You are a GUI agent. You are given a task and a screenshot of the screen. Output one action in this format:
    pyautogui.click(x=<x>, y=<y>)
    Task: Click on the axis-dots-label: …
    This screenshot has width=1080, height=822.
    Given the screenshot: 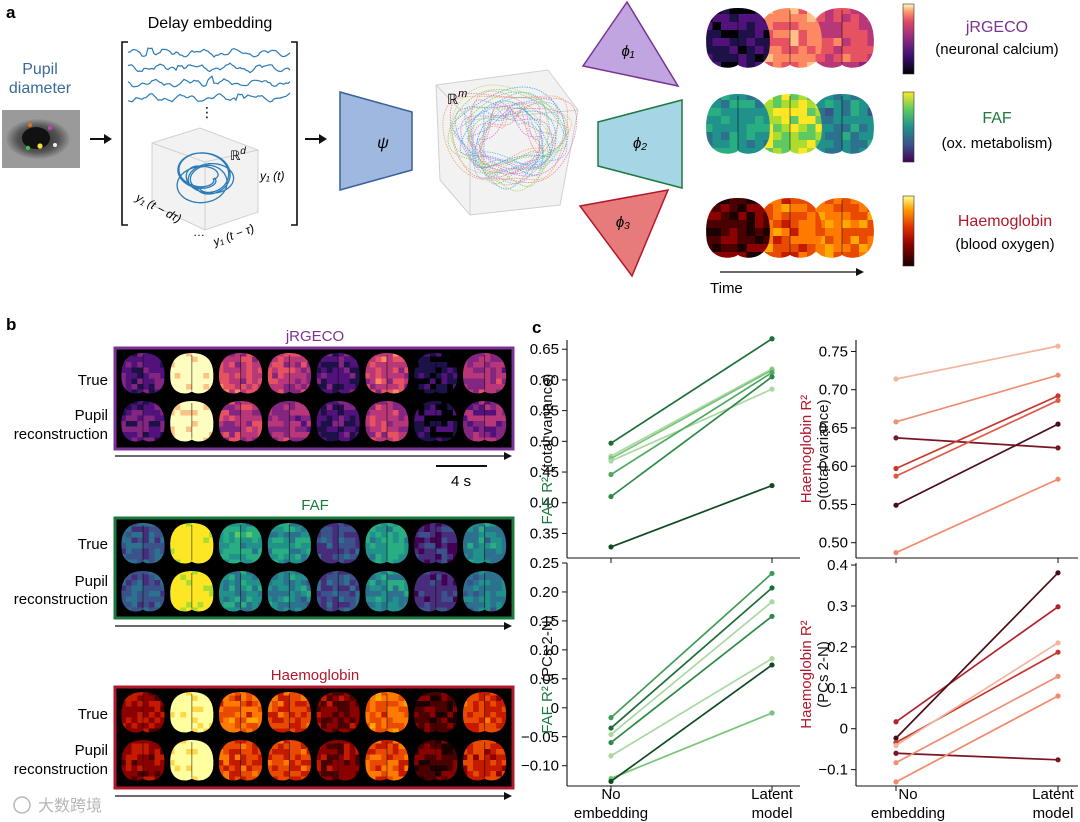 What is the action you would take?
    pyautogui.click(x=199, y=232)
    